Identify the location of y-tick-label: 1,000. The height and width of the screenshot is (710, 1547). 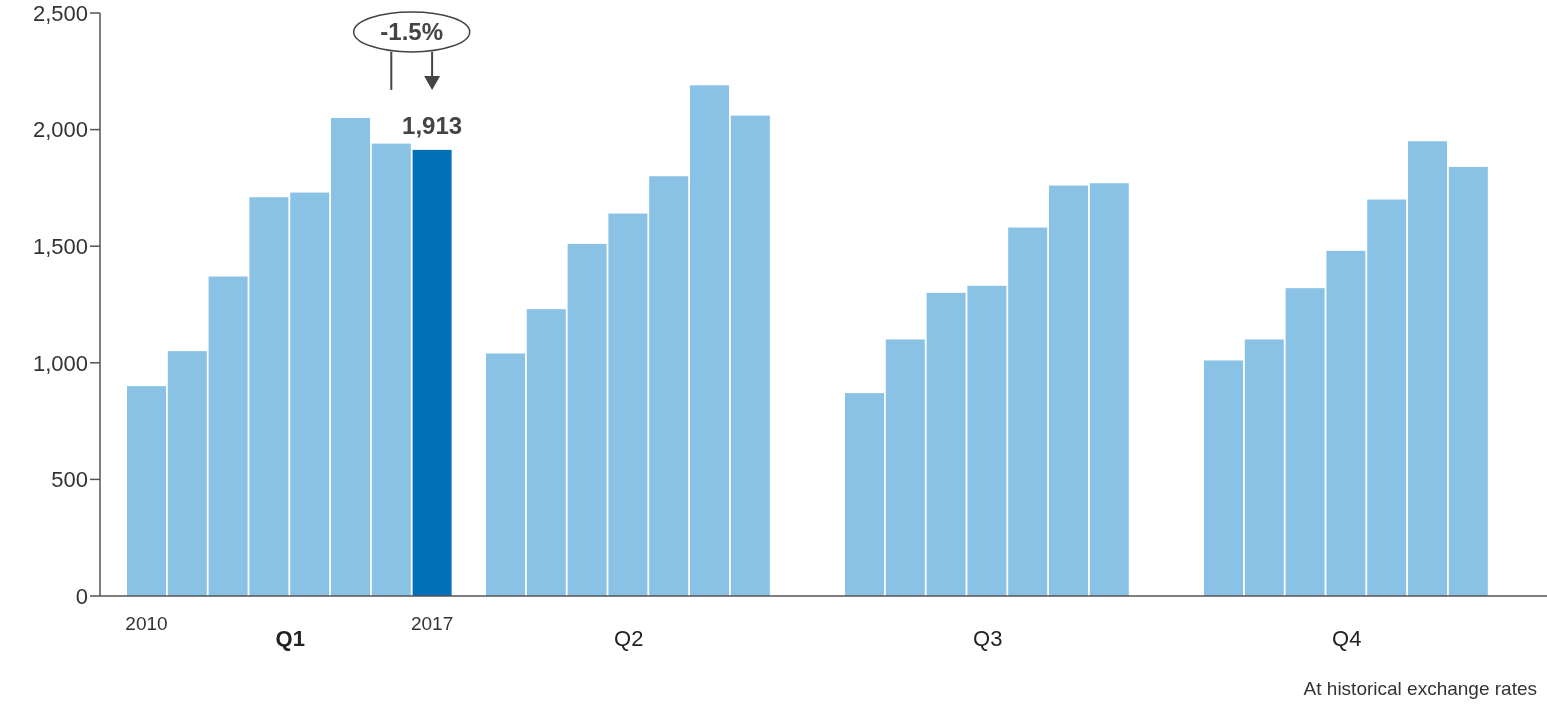
(60, 363).